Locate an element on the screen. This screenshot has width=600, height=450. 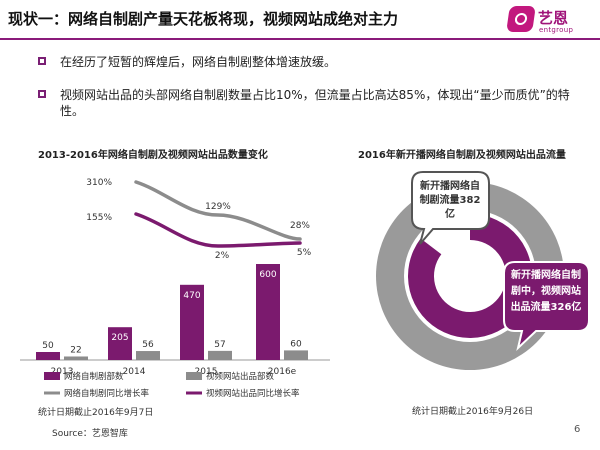
callout-inner-text: 剧中，视频网站 is located at coordinates (546, 290).